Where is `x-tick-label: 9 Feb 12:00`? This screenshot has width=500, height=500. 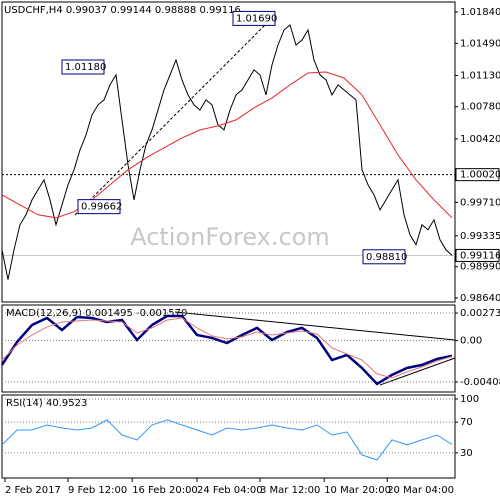 x-tick-label: 9 Feb 12:00 is located at coordinates (97, 490).